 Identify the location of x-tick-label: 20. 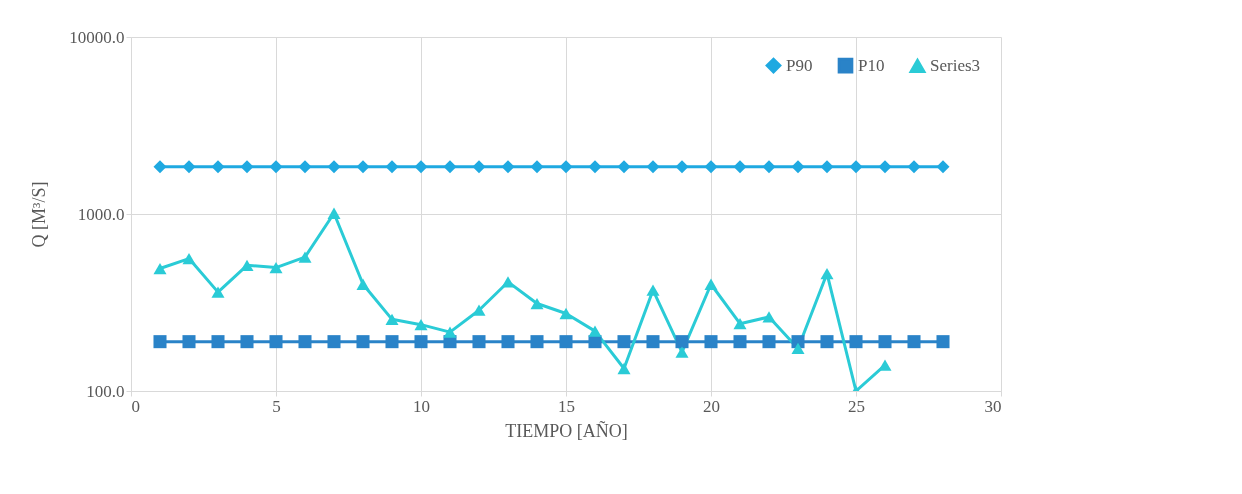
(711, 406).